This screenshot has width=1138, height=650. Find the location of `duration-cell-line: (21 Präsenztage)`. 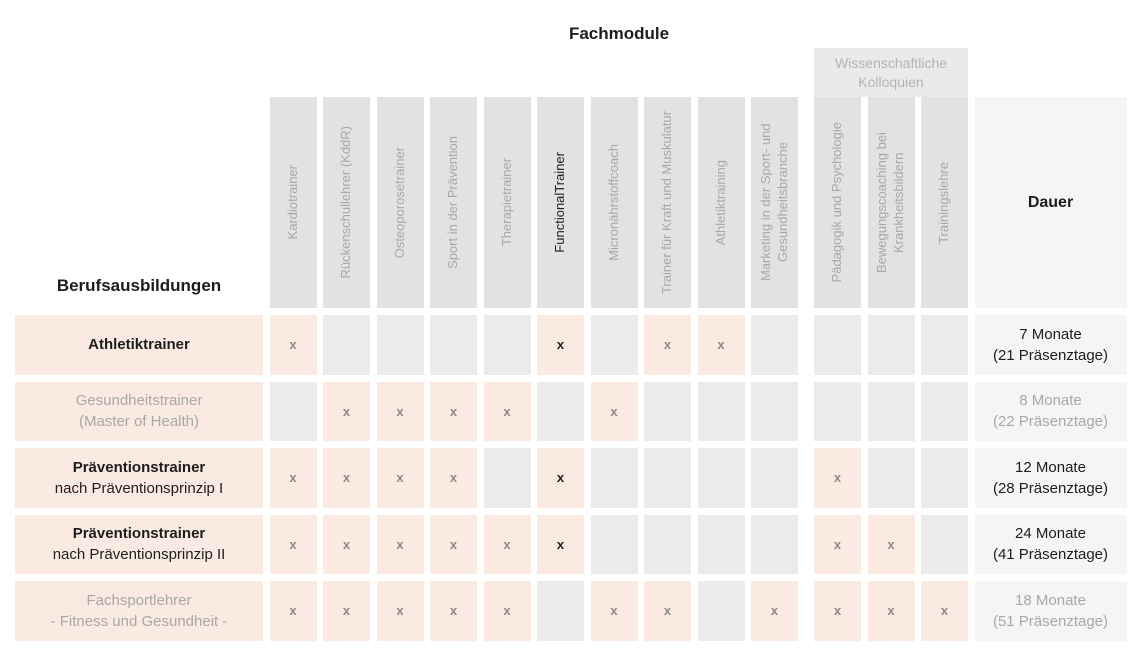

duration-cell-line: (21 Präsenztage) is located at coordinates (1050, 355).